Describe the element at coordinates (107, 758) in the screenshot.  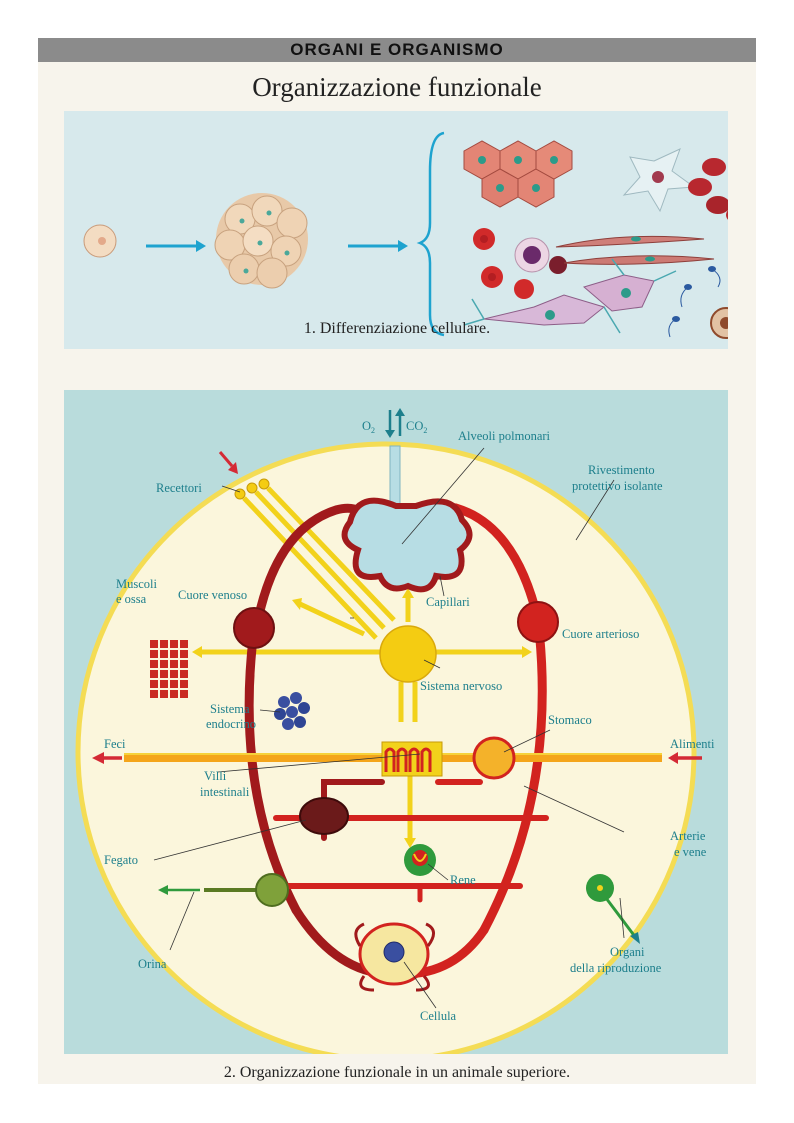
I see `feces-out-arrow-icon` at that location.